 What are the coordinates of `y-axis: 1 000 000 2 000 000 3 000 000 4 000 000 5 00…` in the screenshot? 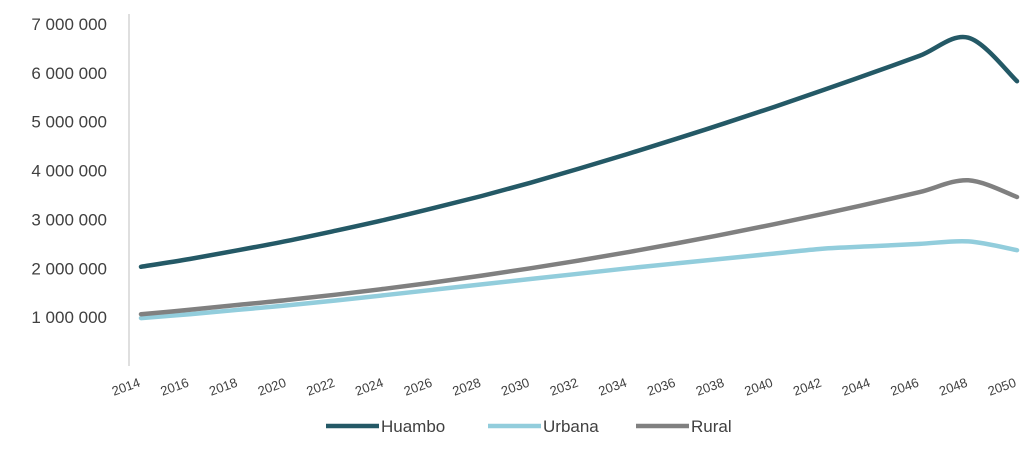 It's located at (80, 190).